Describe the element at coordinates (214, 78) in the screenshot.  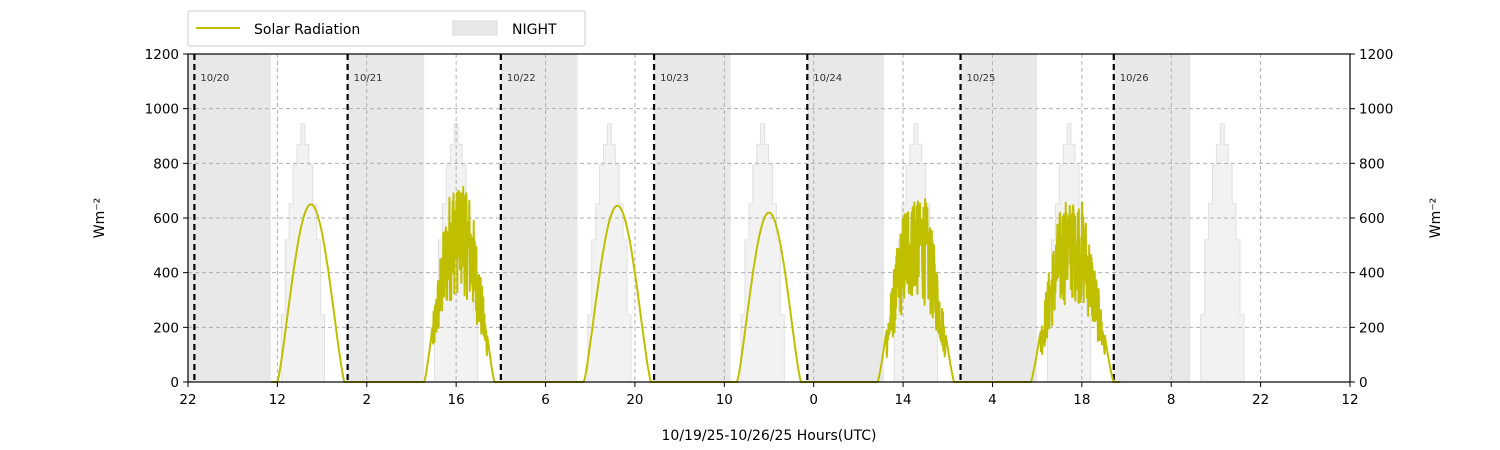
I see `day-marker-label-10/20: 10/20` at that location.